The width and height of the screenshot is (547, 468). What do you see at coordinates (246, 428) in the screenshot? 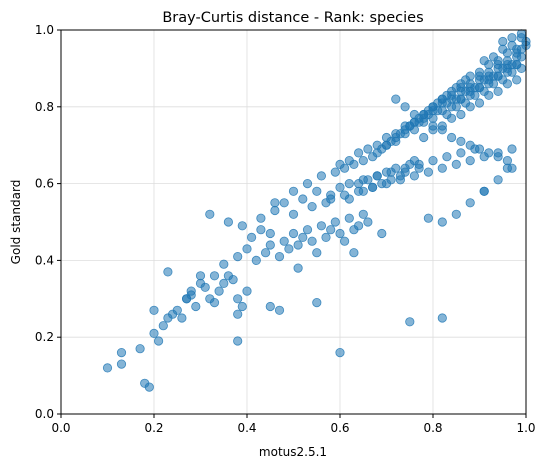
I see `x-tick-label: 0.4` at bounding box center [246, 428].